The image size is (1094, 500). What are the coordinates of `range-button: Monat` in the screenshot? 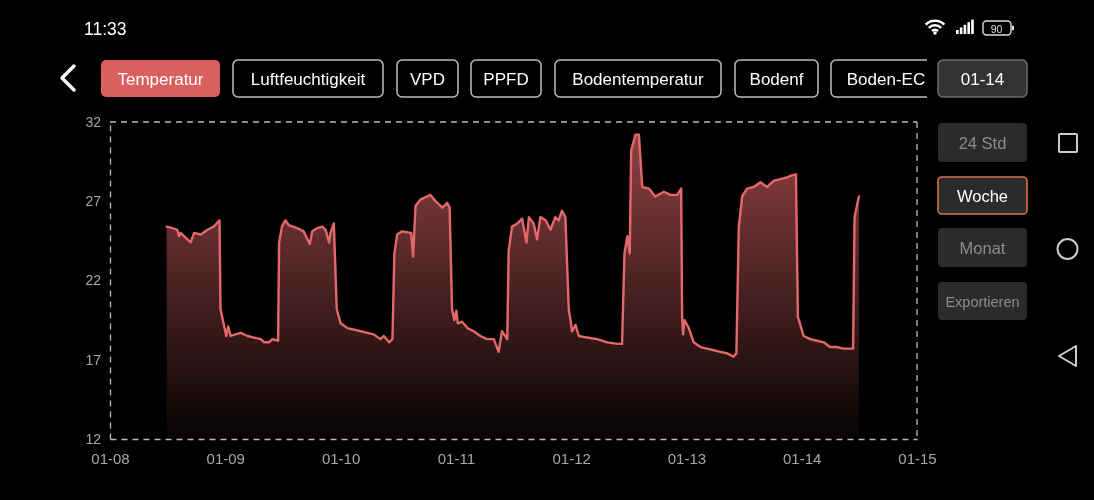 It's located at (982, 247).